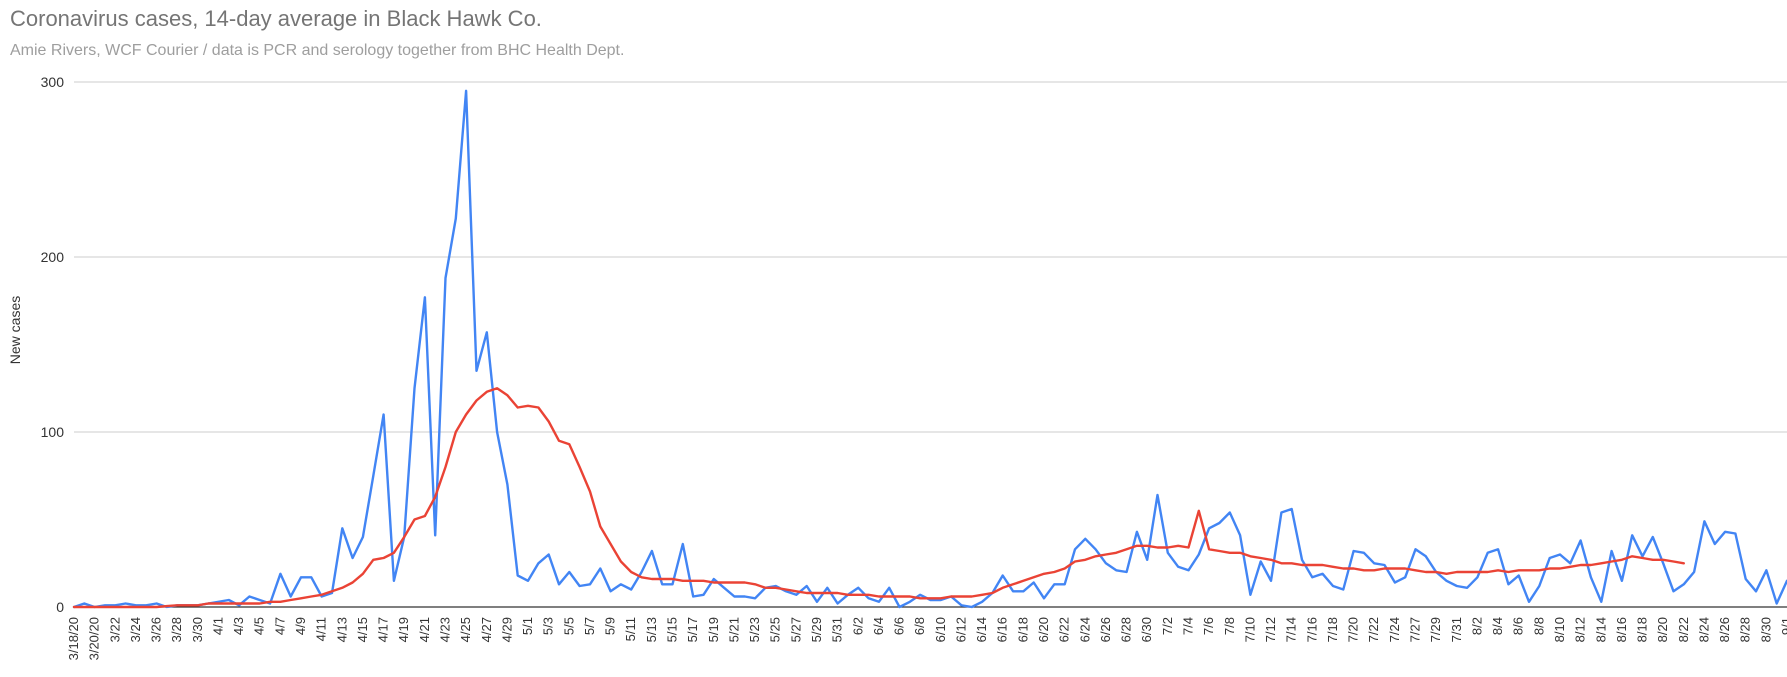  I want to click on x-tick-label: 8/2, so click(1476, 626).